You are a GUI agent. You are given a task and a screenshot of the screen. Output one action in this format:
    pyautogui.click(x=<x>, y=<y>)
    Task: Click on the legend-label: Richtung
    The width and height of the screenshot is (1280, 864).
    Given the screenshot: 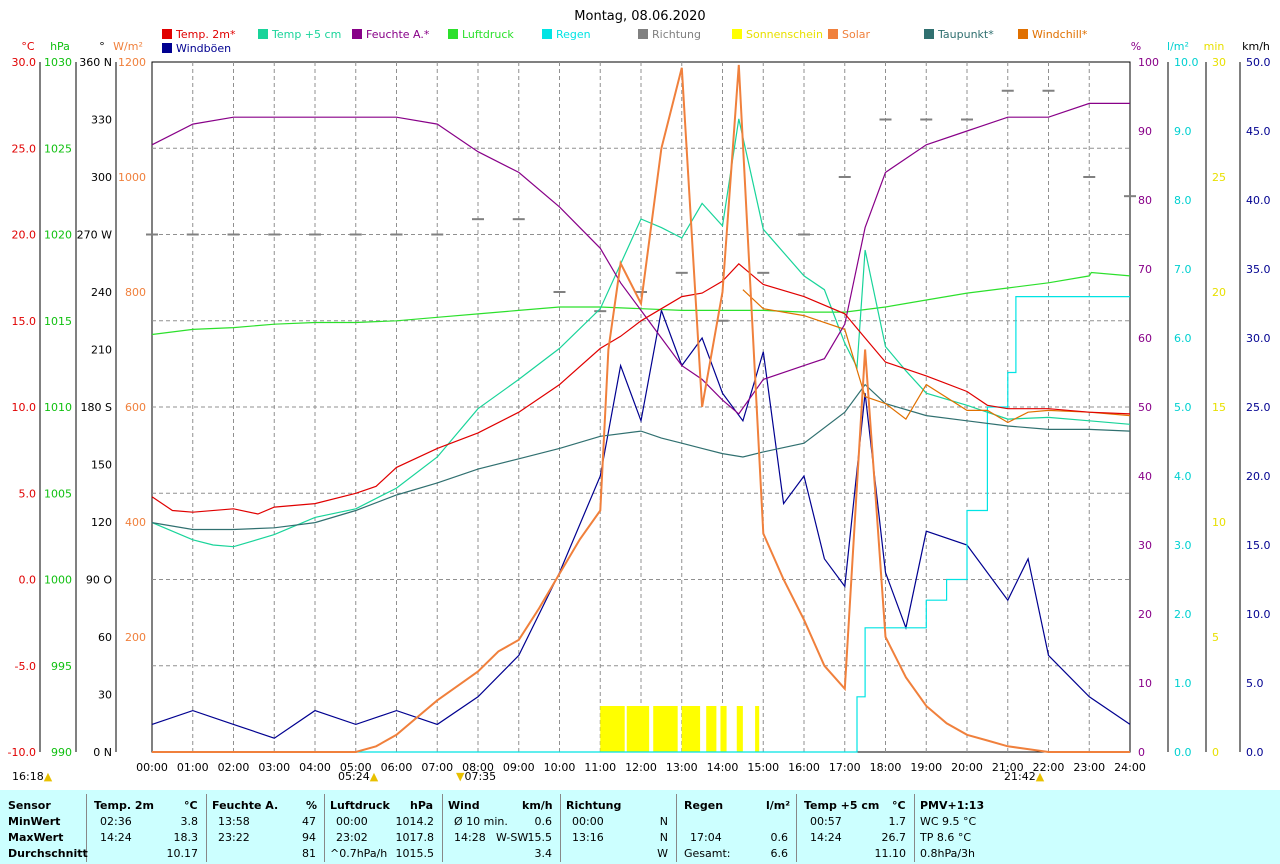 What is the action you would take?
    pyautogui.click(x=676, y=34)
    